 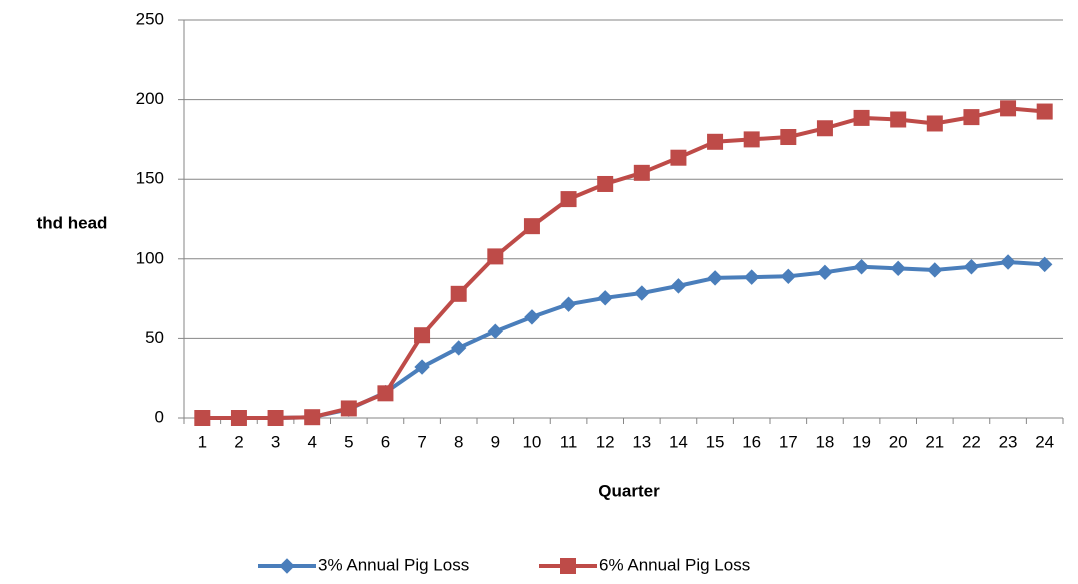 What do you see at coordinates (1008, 441) in the screenshot?
I see `x-tick-label: 23` at bounding box center [1008, 441].